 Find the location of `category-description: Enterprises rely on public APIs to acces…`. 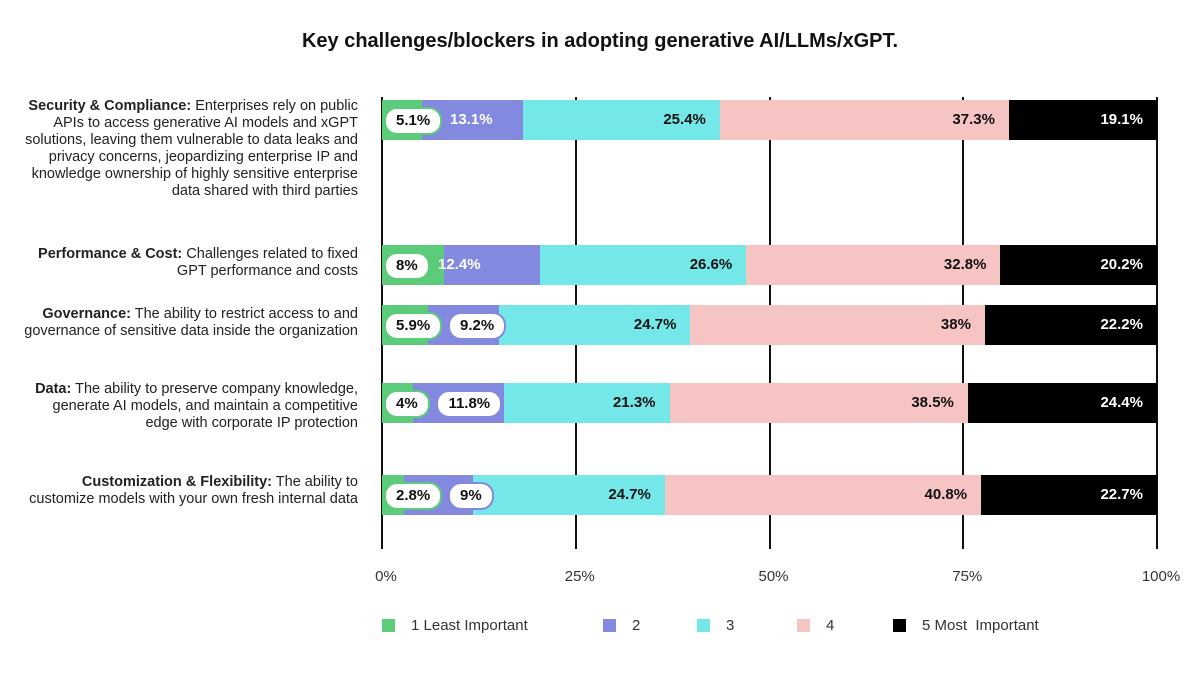

category-description: Enterprises rely on public APIs to acces… is located at coordinates (191, 148).